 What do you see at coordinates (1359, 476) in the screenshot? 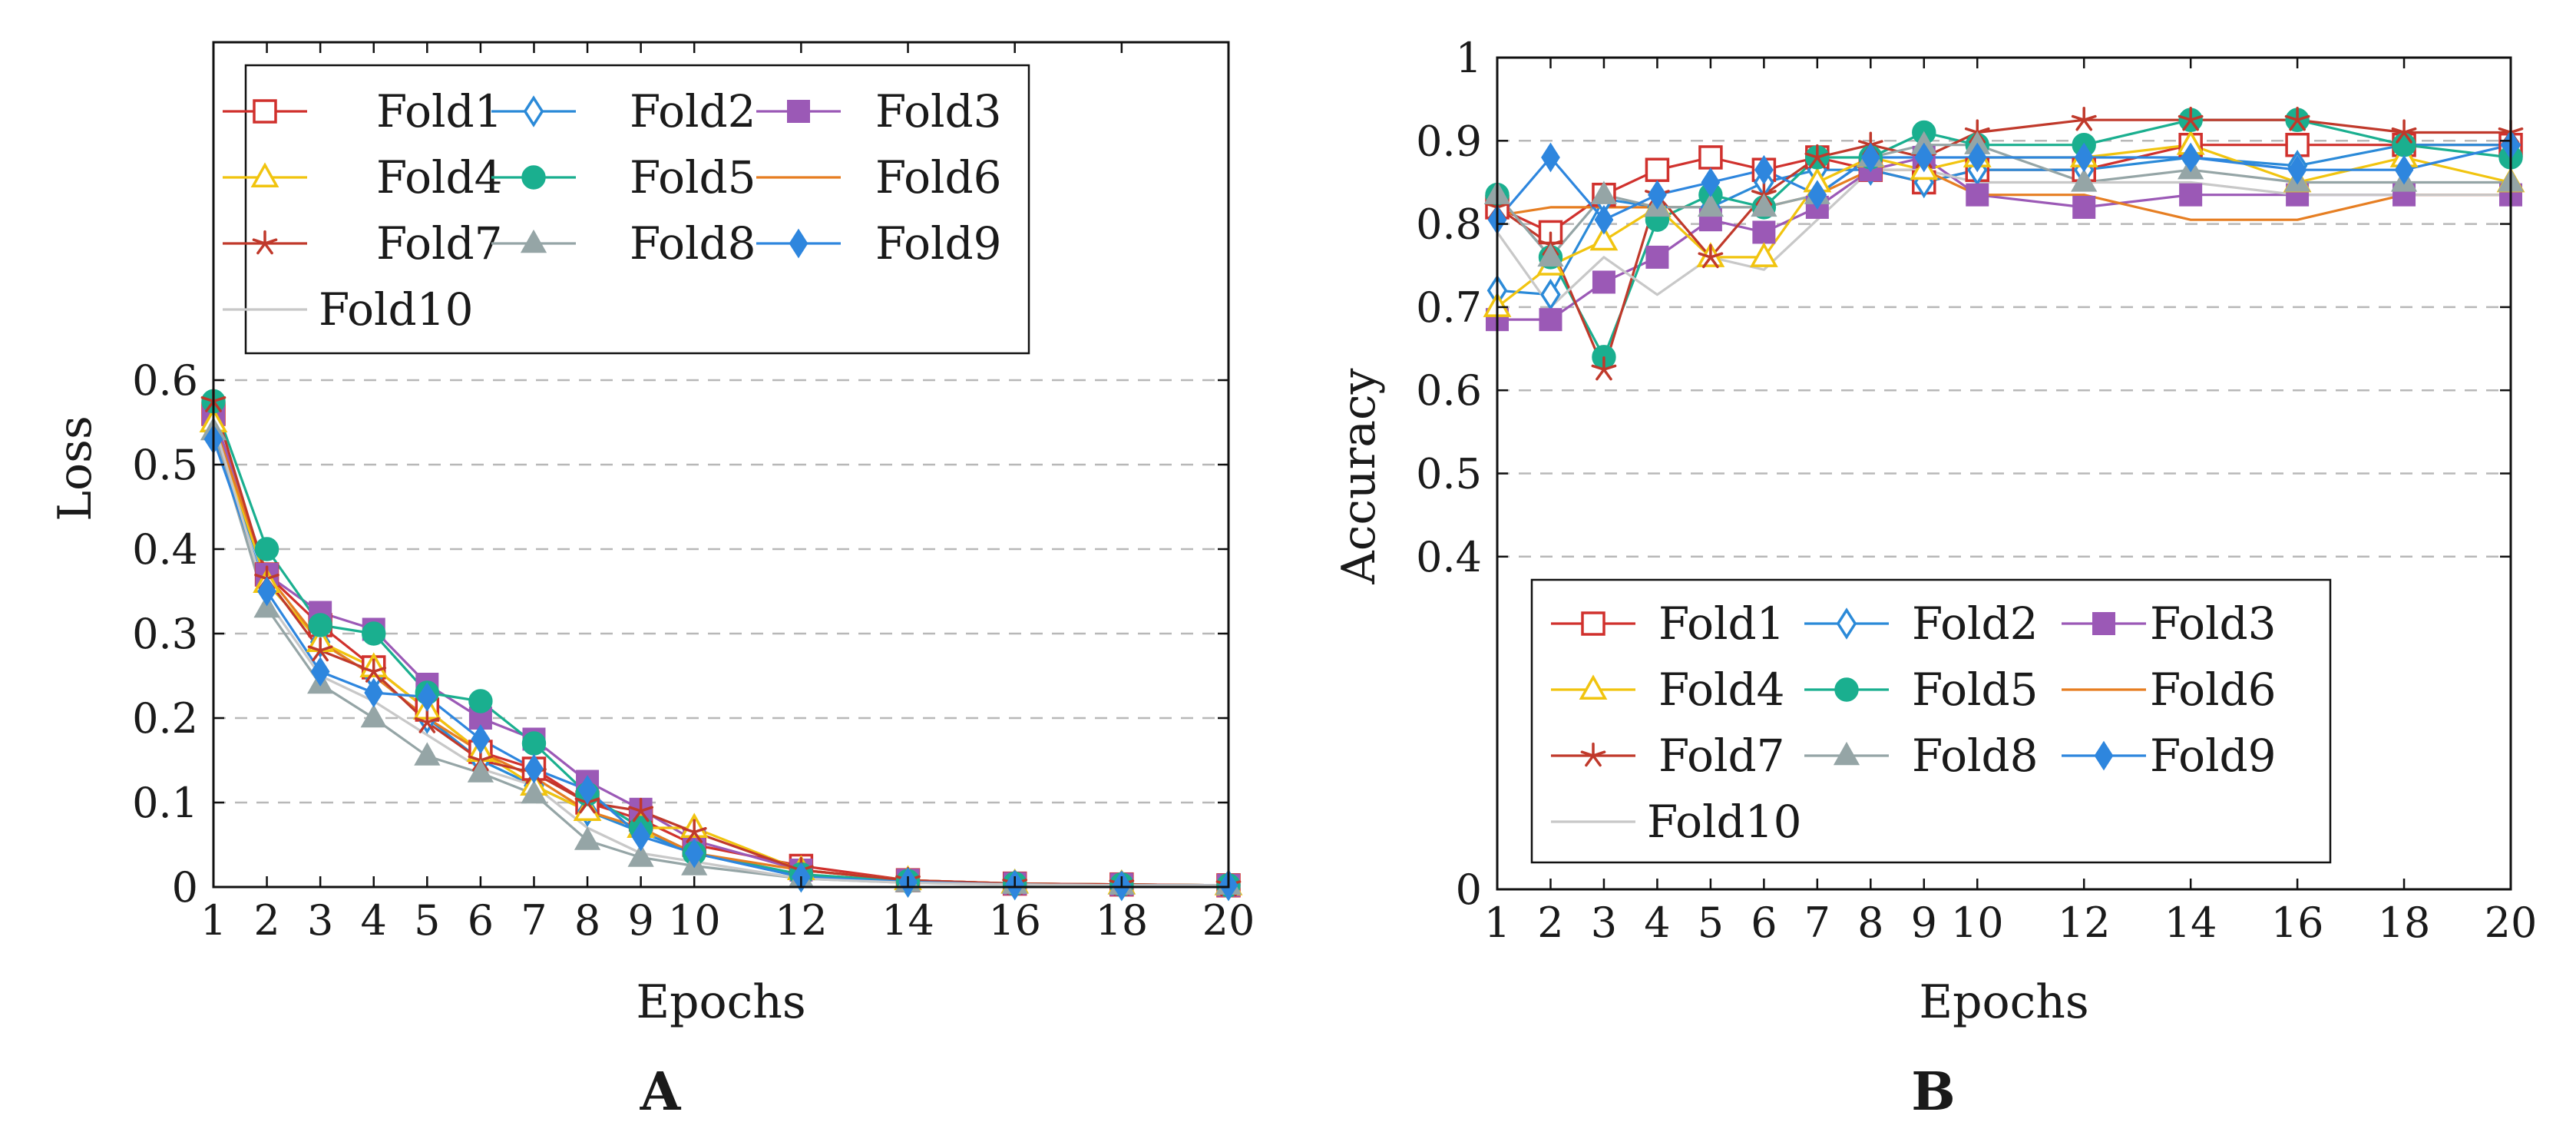
I see `y-axis-label: Accuracy` at bounding box center [1359, 476].